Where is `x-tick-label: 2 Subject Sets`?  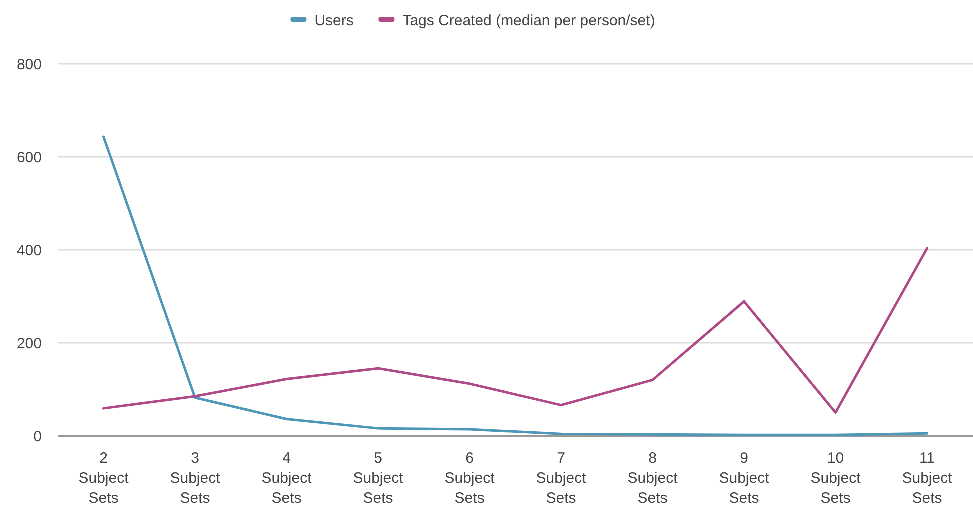 x-tick-label: 2 Subject Sets is located at coordinates (104, 478).